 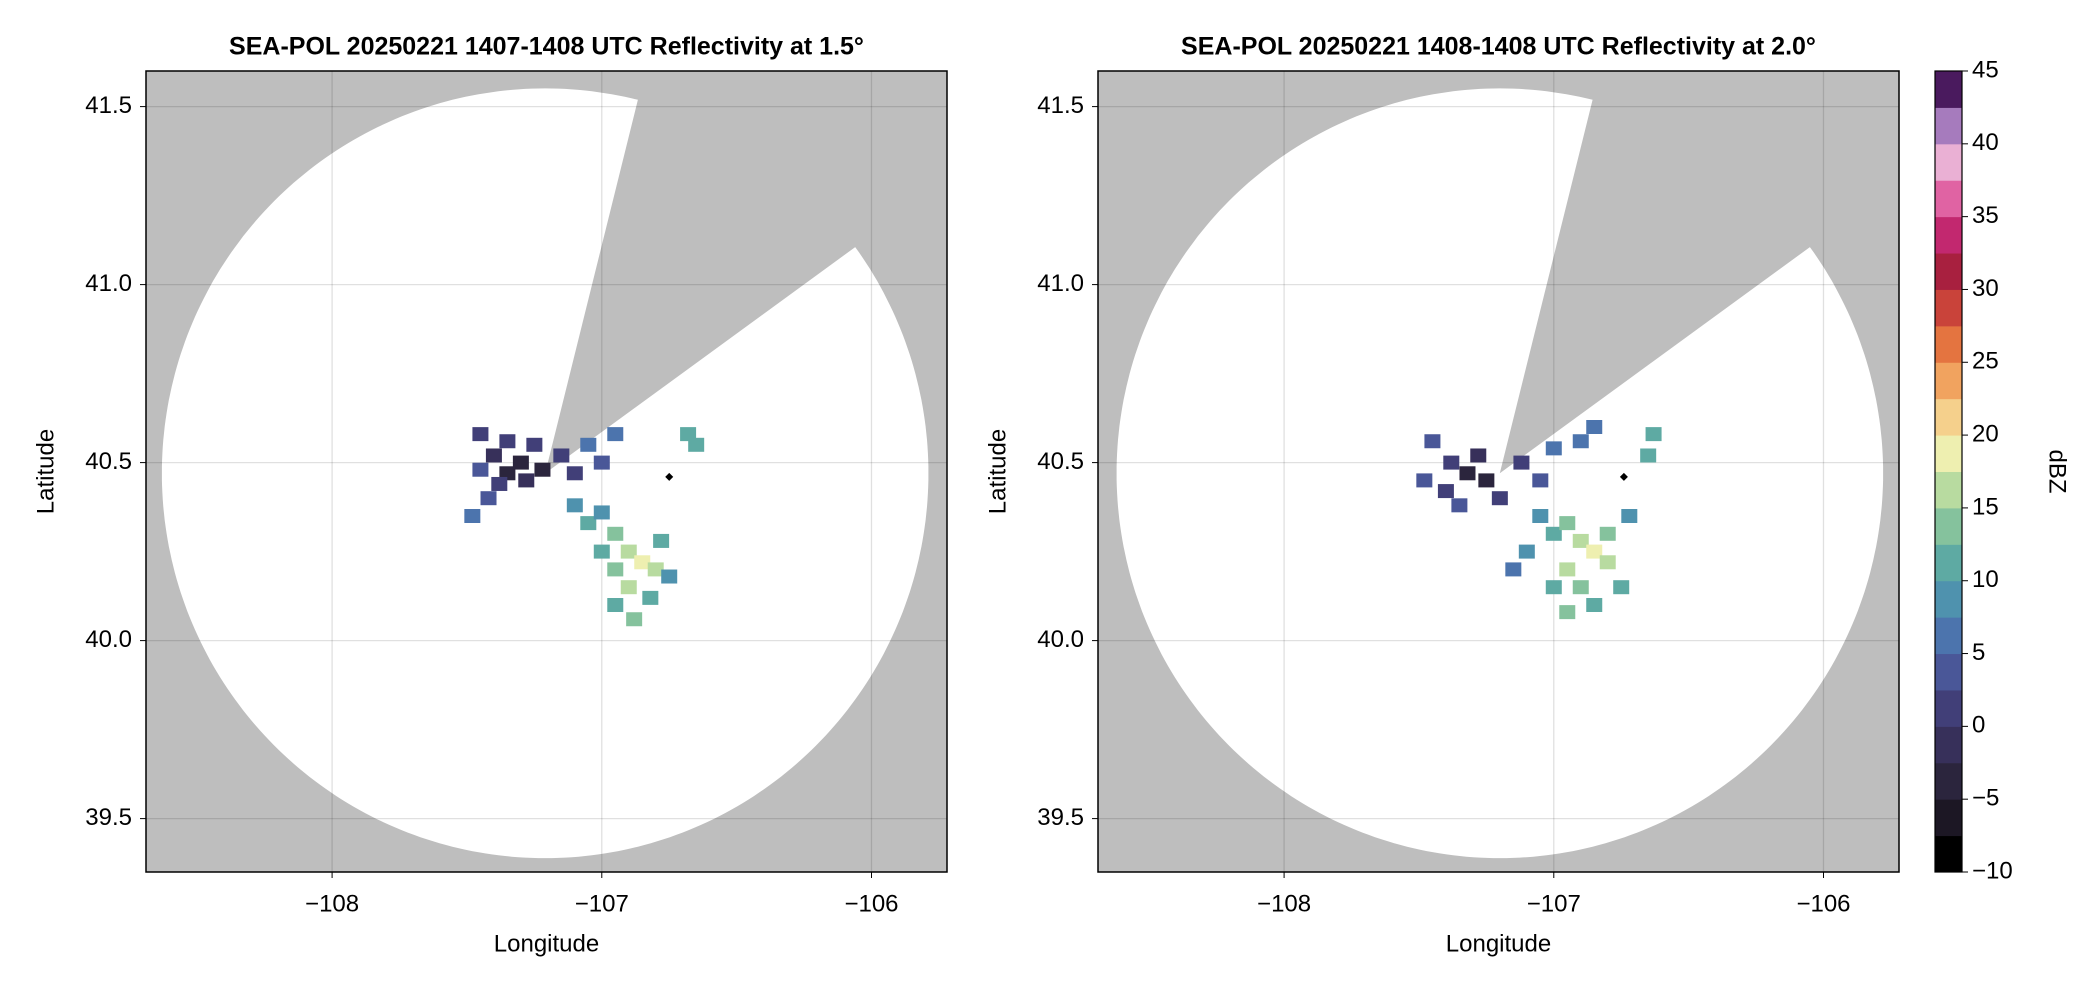 What do you see at coordinates (1992, 870) in the screenshot?
I see `colorbar-tick-label: −10` at bounding box center [1992, 870].